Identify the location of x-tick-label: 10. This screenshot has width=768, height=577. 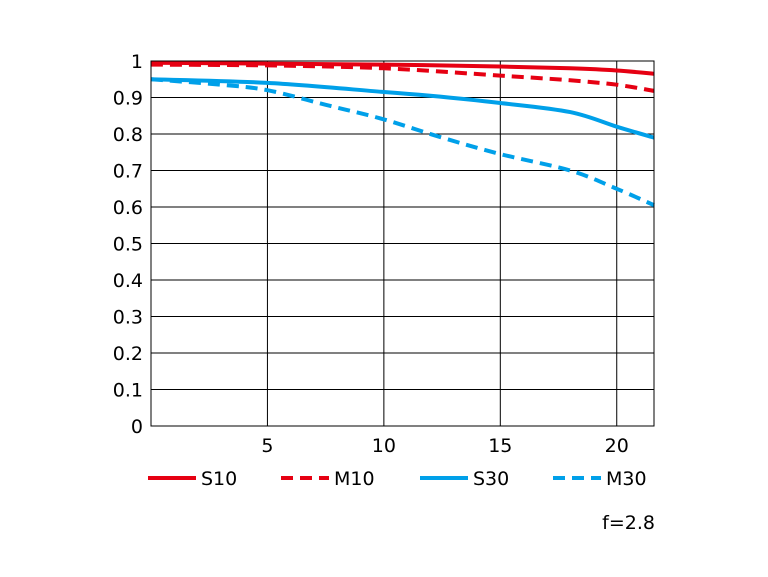
(384, 446).